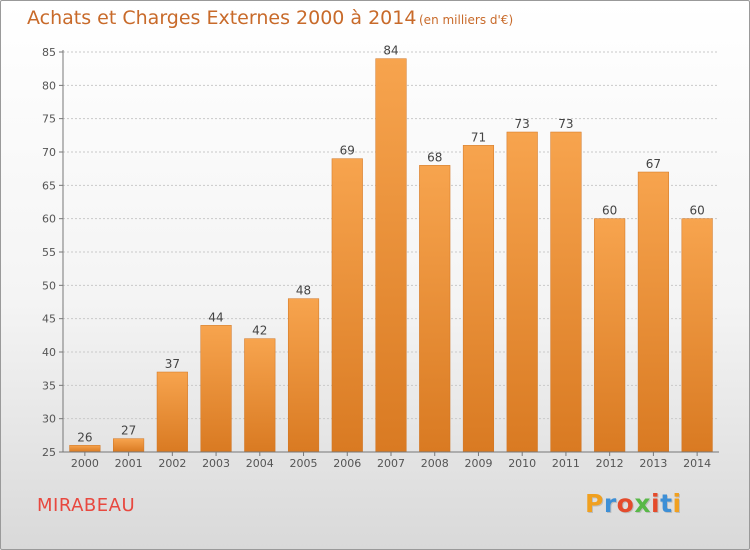  What do you see at coordinates (610, 463) in the screenshot?
I see `x-tick-label: 2012` at bounding box center [610, 463].